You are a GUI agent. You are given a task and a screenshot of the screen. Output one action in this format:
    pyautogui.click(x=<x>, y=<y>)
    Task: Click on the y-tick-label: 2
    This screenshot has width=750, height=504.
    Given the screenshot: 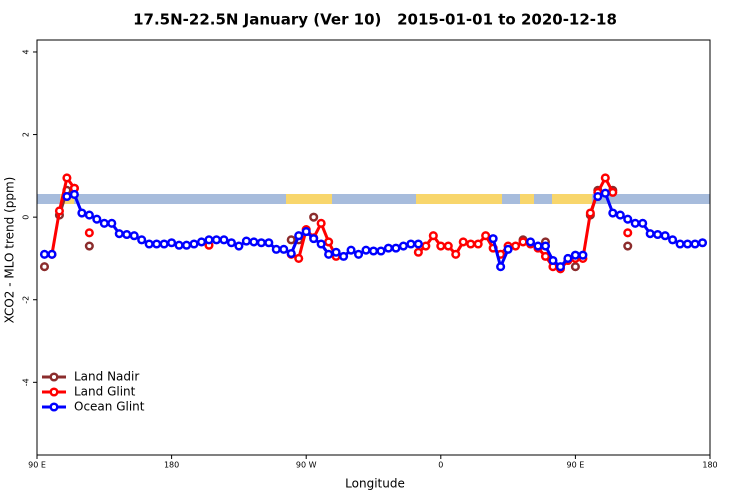 What is the action you would take?
    pyautogui.click(x=26, y=134)
    